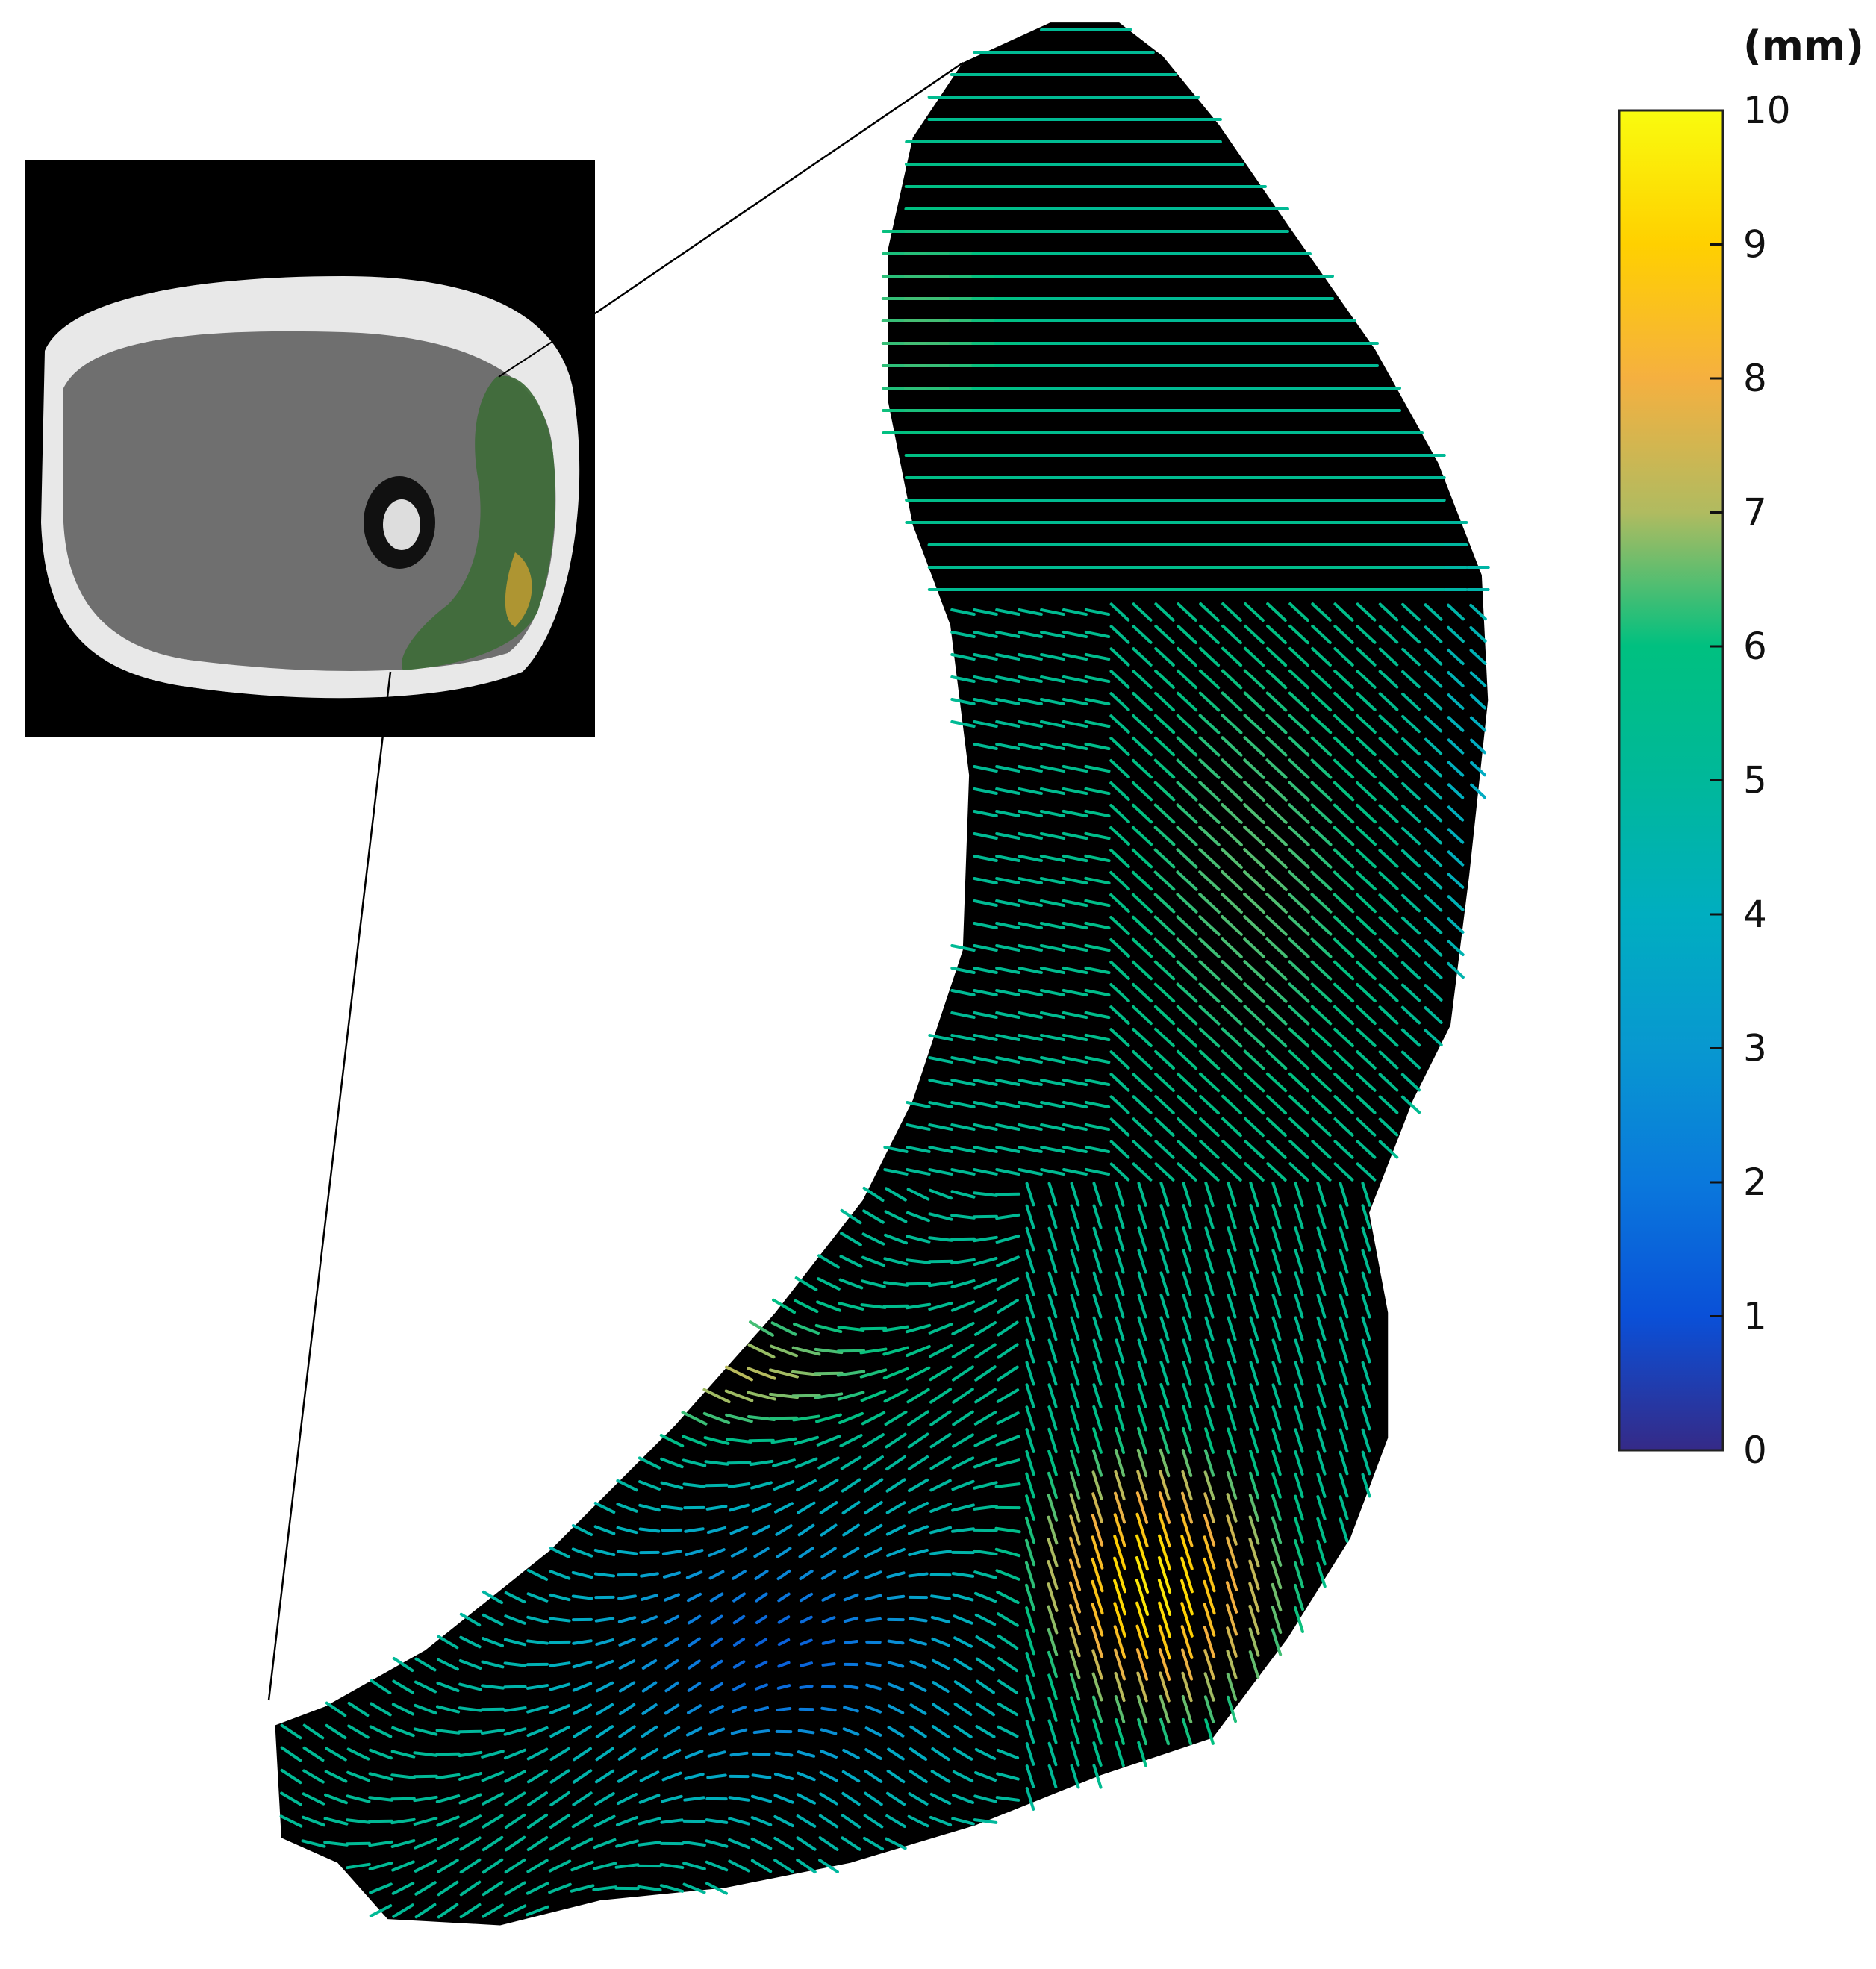 This screenshot has height=1969, width=1876. What do you see at coordinates (1755, 244) in the screenshot?
I see `colorbar-tick-label: 9` at bounding box center [1755, 244].